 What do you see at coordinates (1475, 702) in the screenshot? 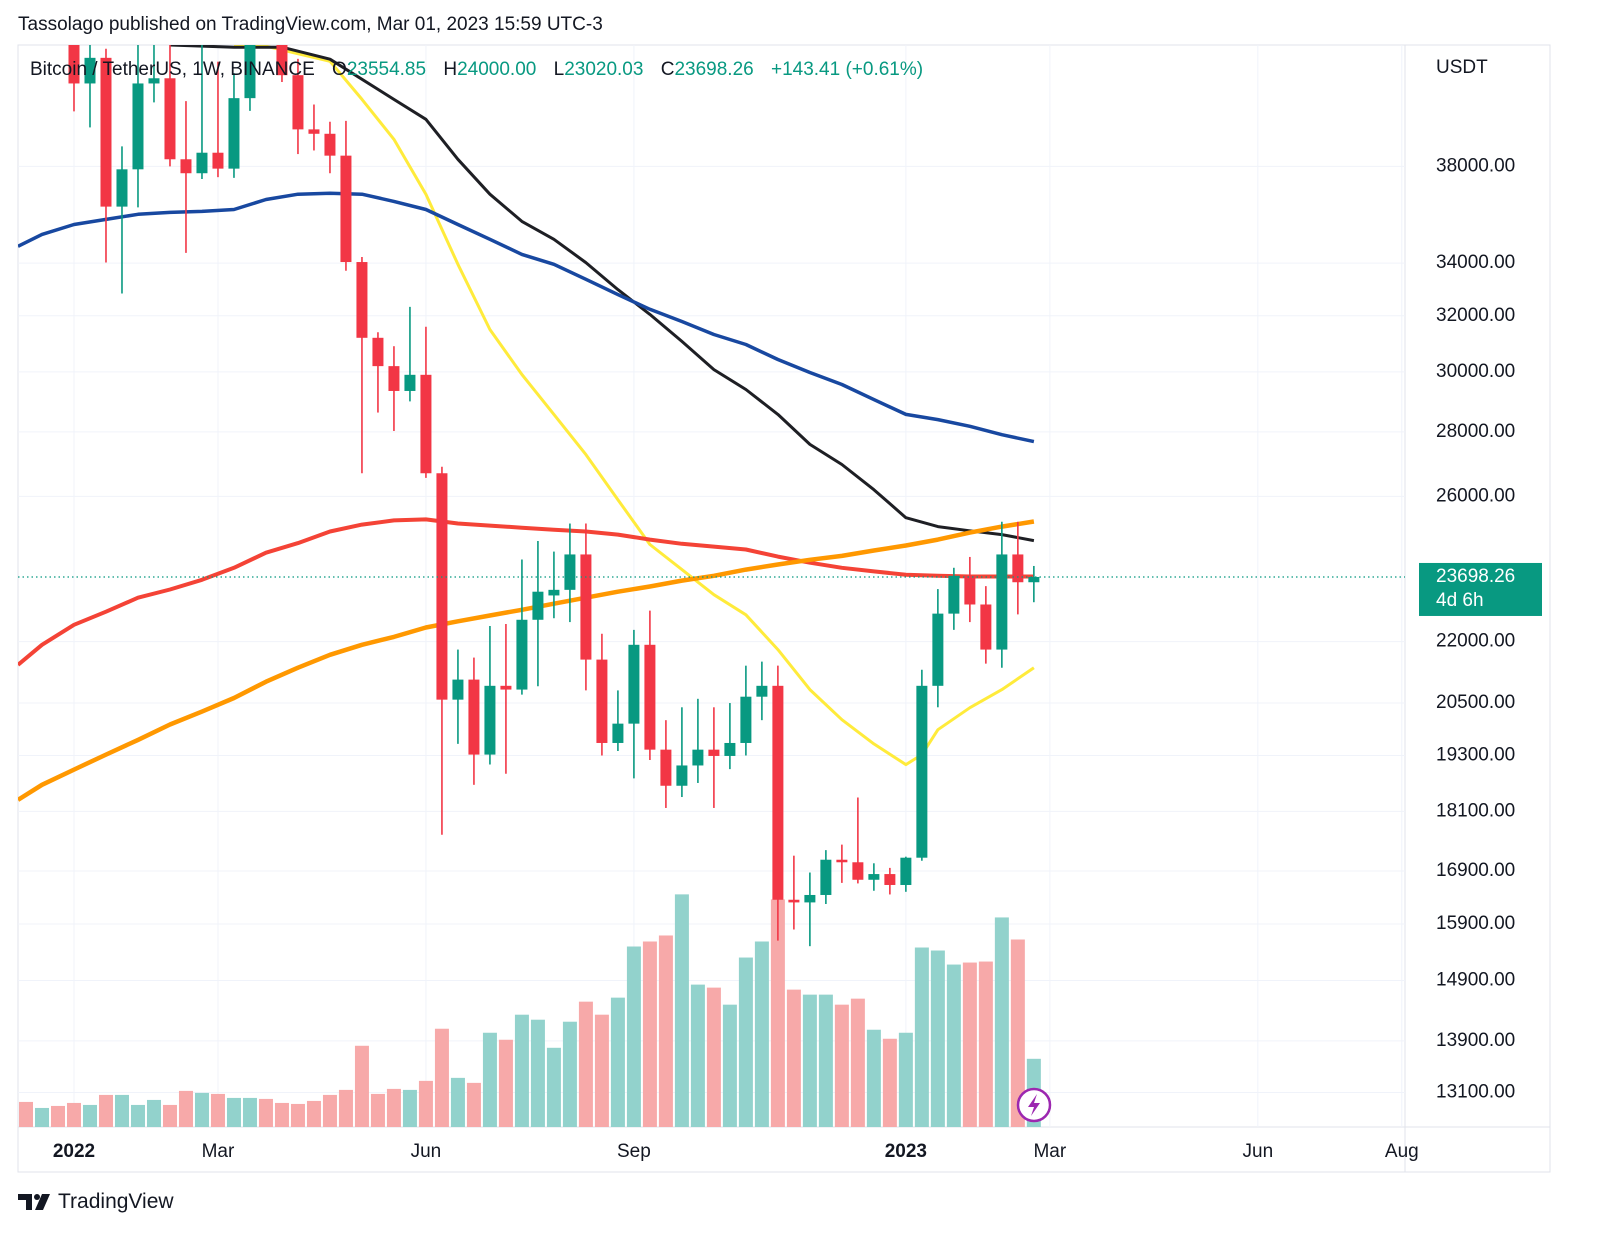
I see `y-tick-label: 20500.00` at bounding box center [1475, 702].